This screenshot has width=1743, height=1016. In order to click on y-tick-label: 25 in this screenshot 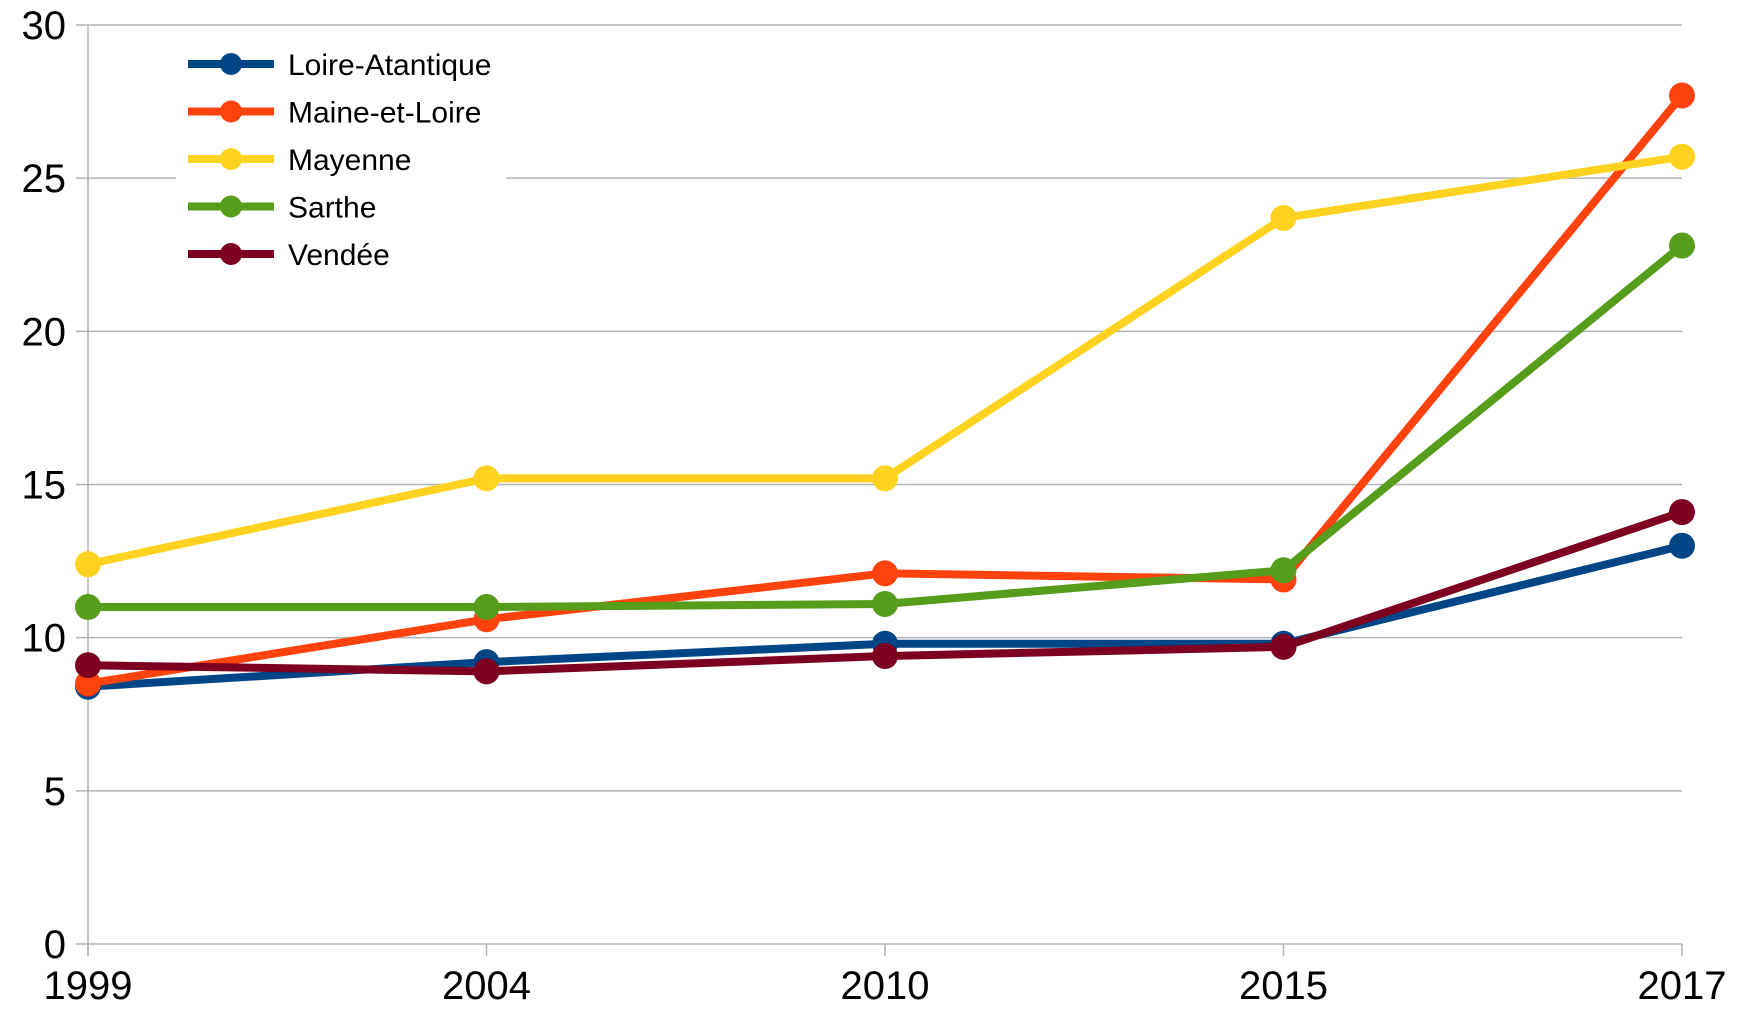, I will do `click(44, 179)`.